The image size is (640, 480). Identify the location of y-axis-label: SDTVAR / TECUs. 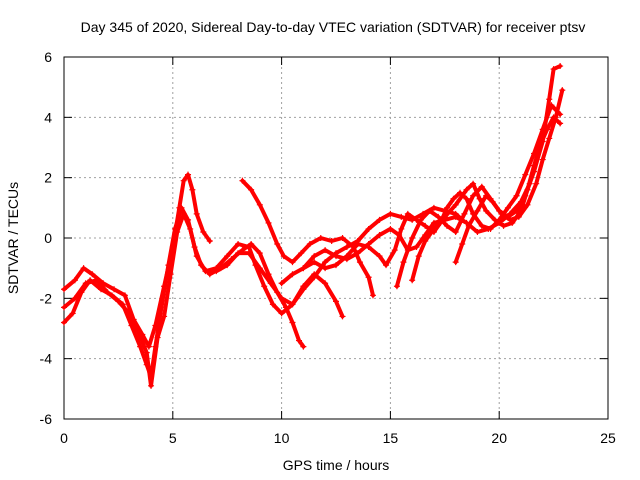
(13, 238).